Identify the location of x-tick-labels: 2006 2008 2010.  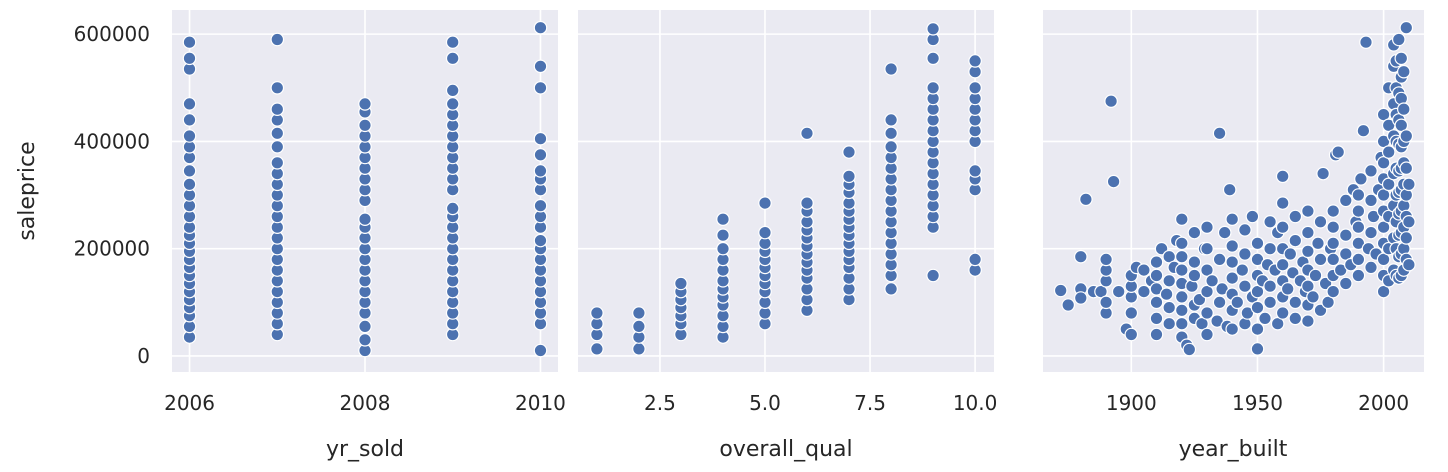
(365, 403).